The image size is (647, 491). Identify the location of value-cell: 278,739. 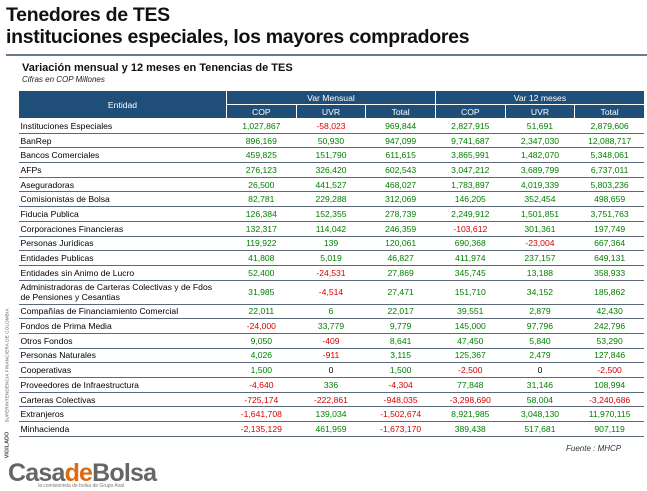
(400, 214).